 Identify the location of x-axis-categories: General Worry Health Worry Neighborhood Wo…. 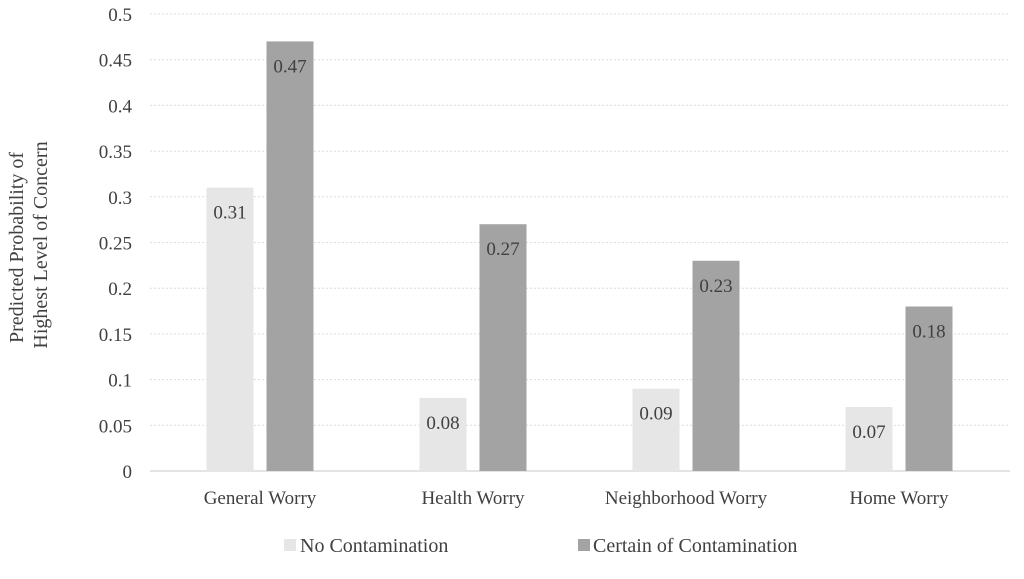
(576, 498).